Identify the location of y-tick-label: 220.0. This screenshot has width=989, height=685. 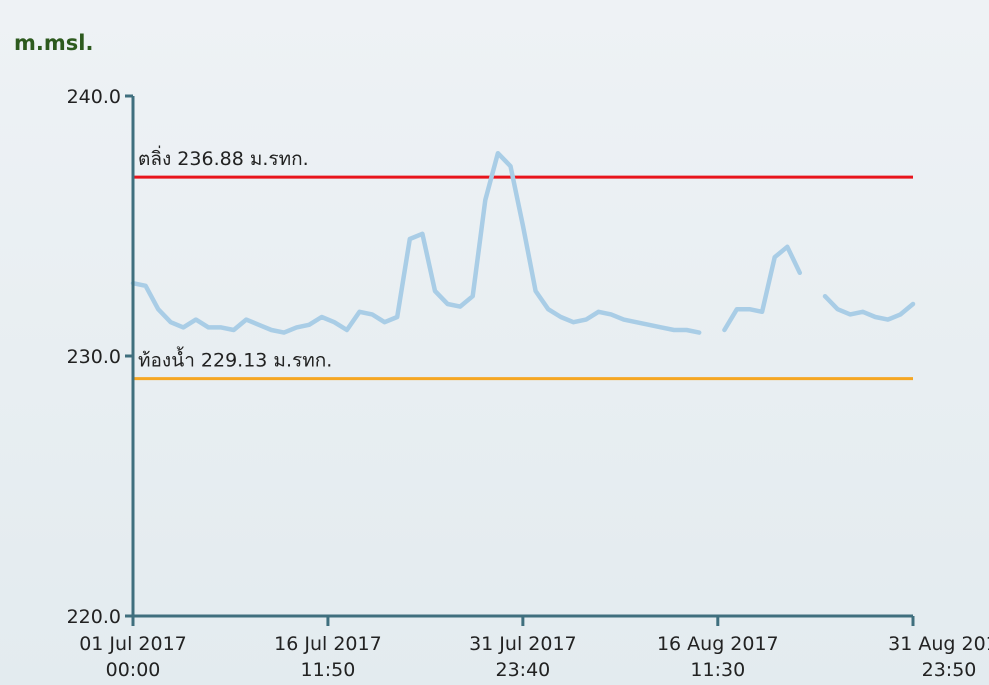
(94, 617).